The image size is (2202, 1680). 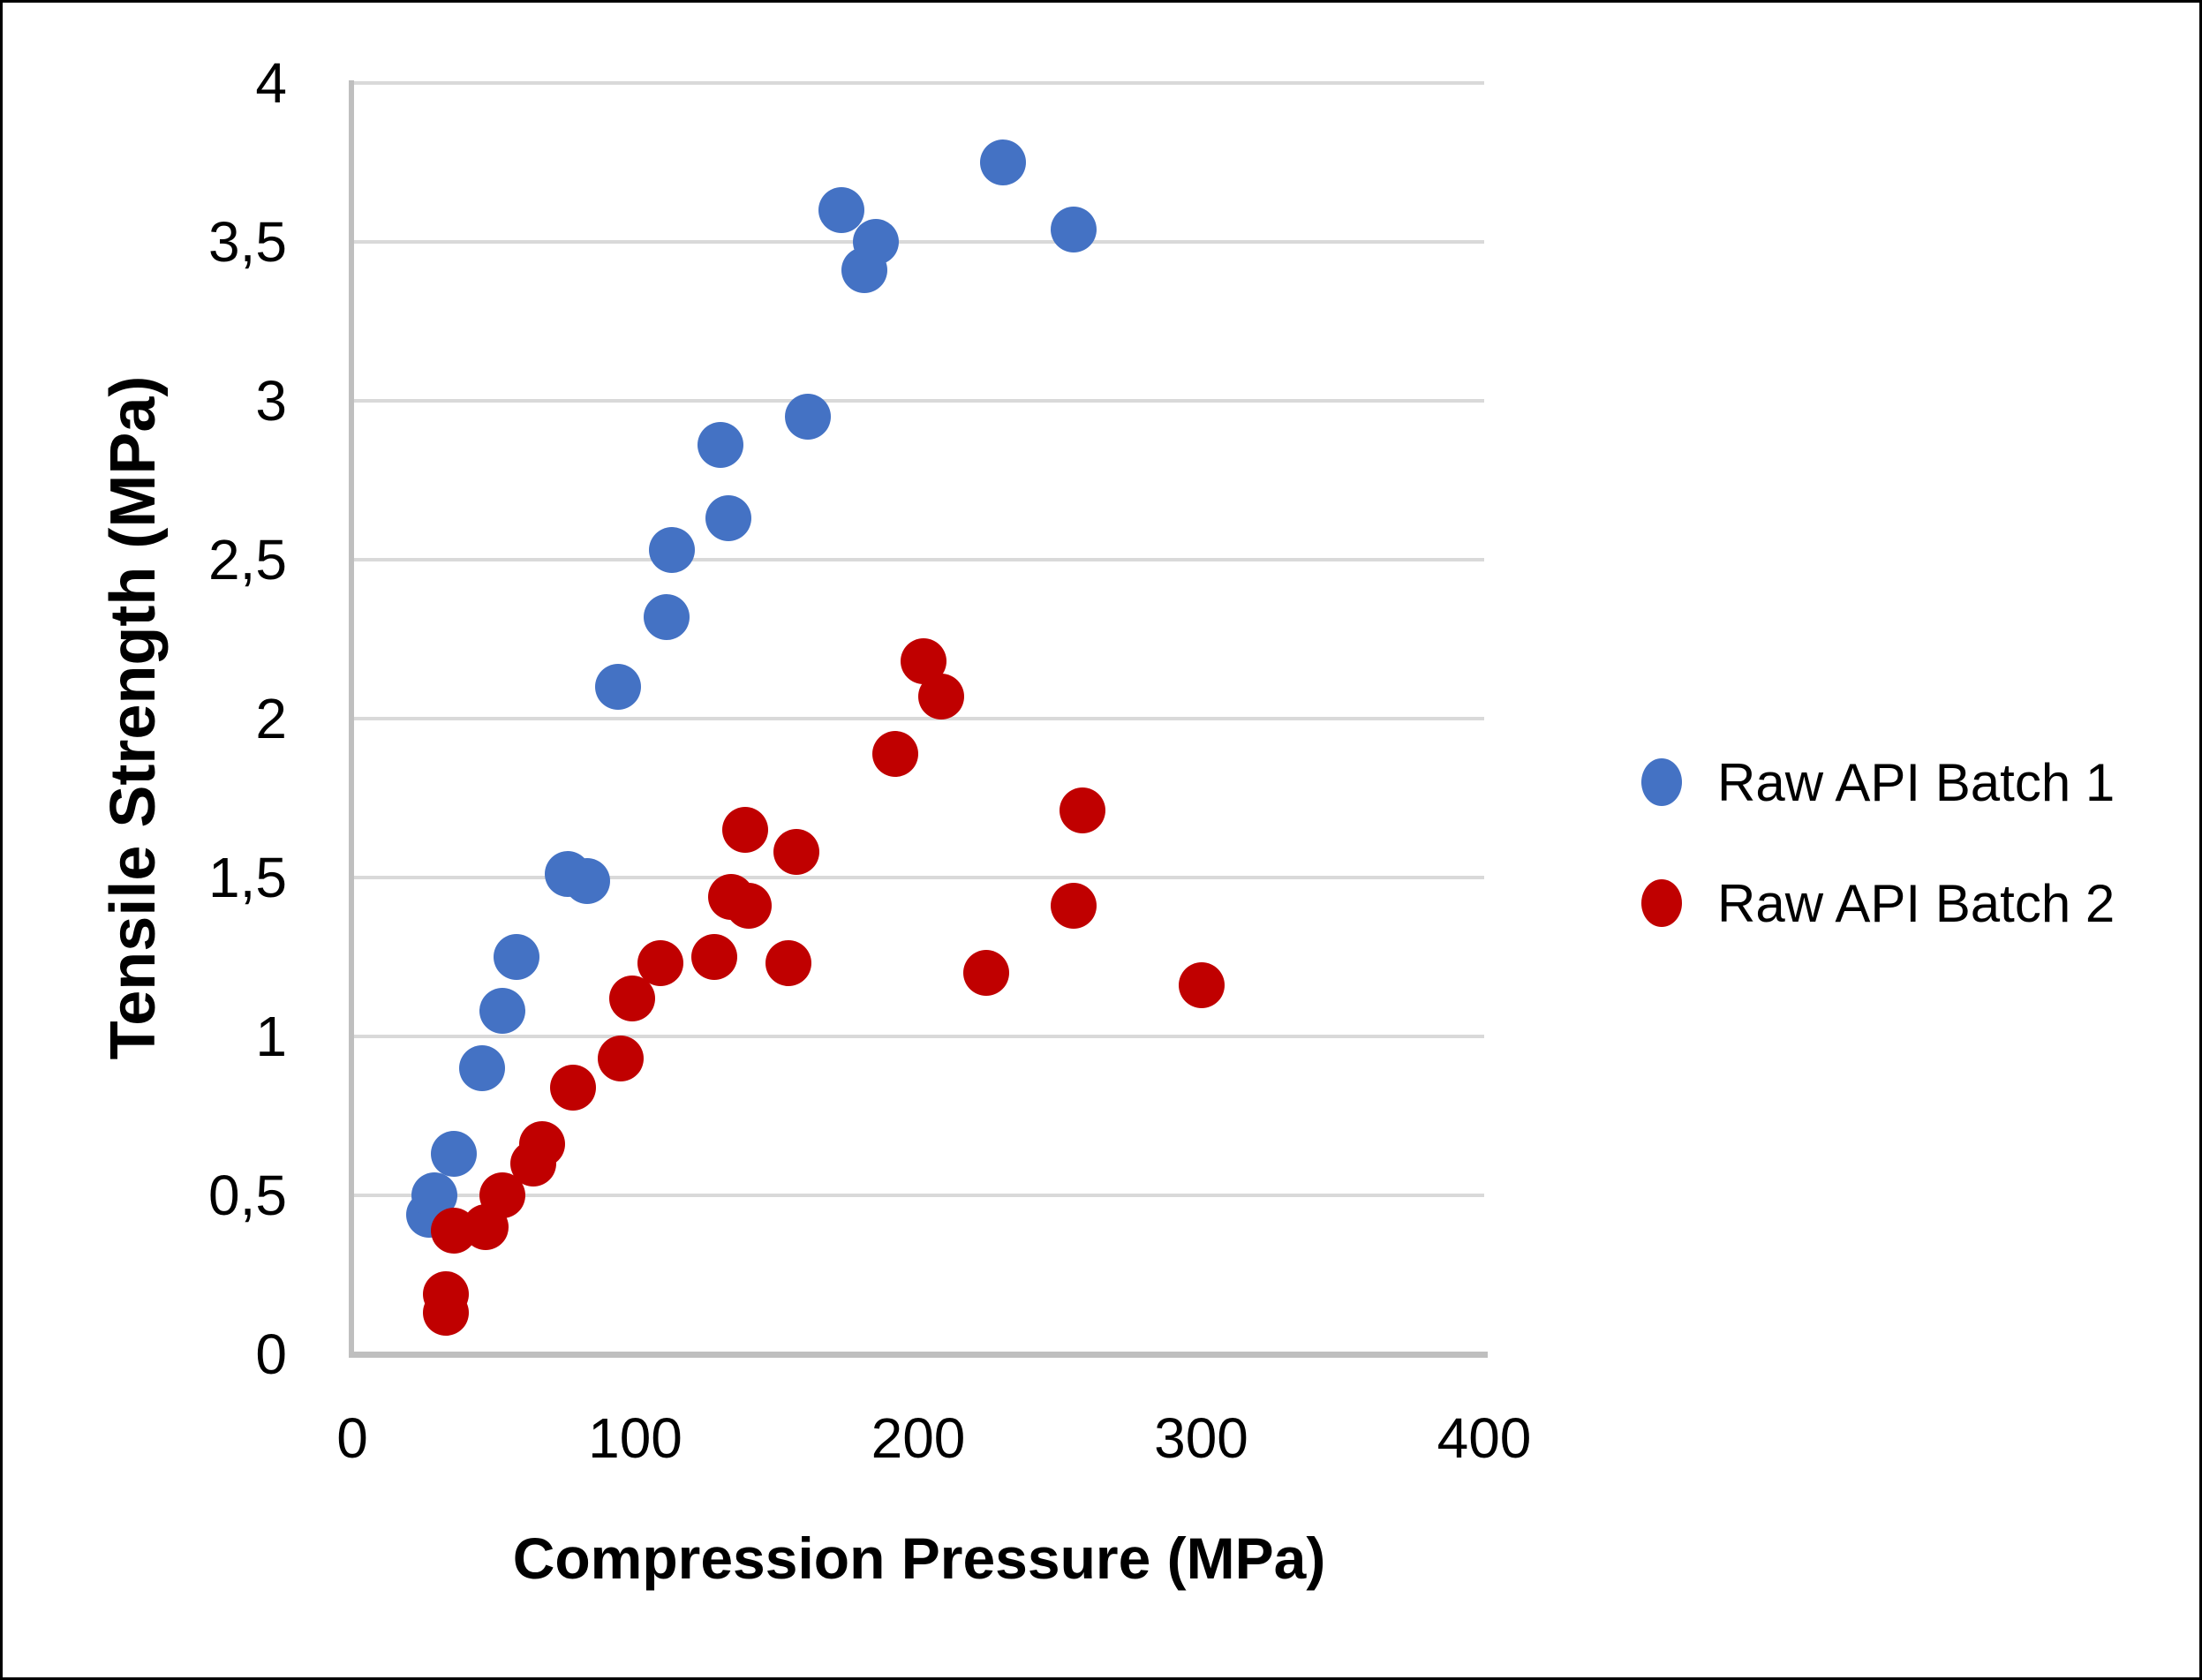 I want to click on y-tick-label-0: 0, so click(x=271, y=1354).